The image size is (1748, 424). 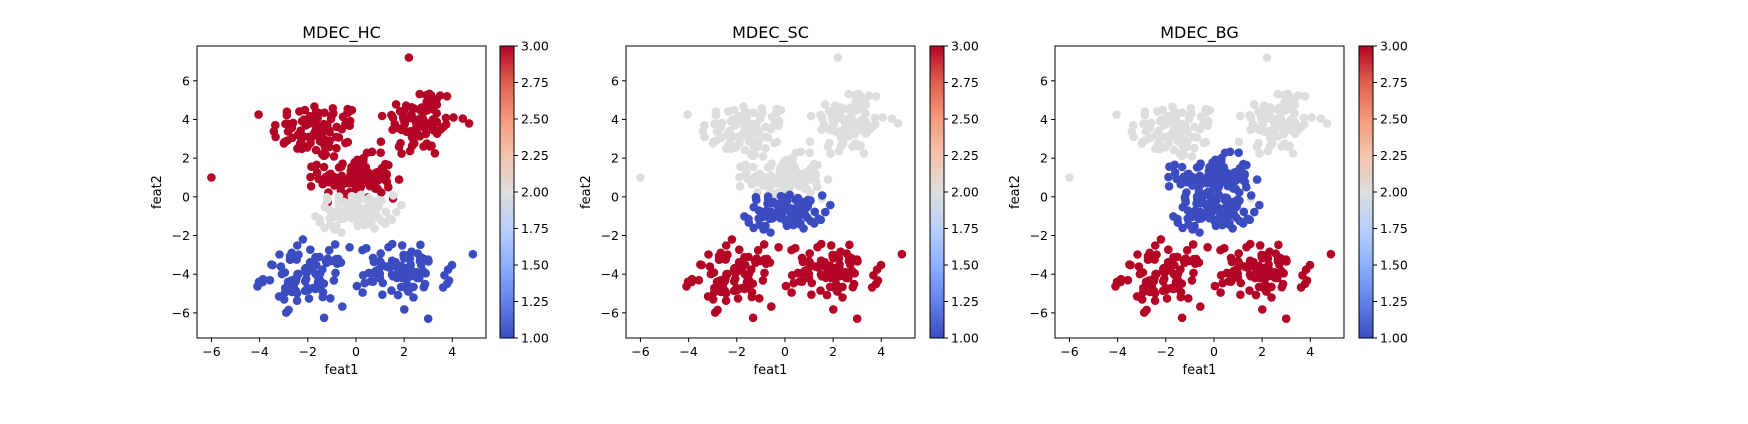 I want to click on y-tick-label: −2, so click(x=610, y=235).